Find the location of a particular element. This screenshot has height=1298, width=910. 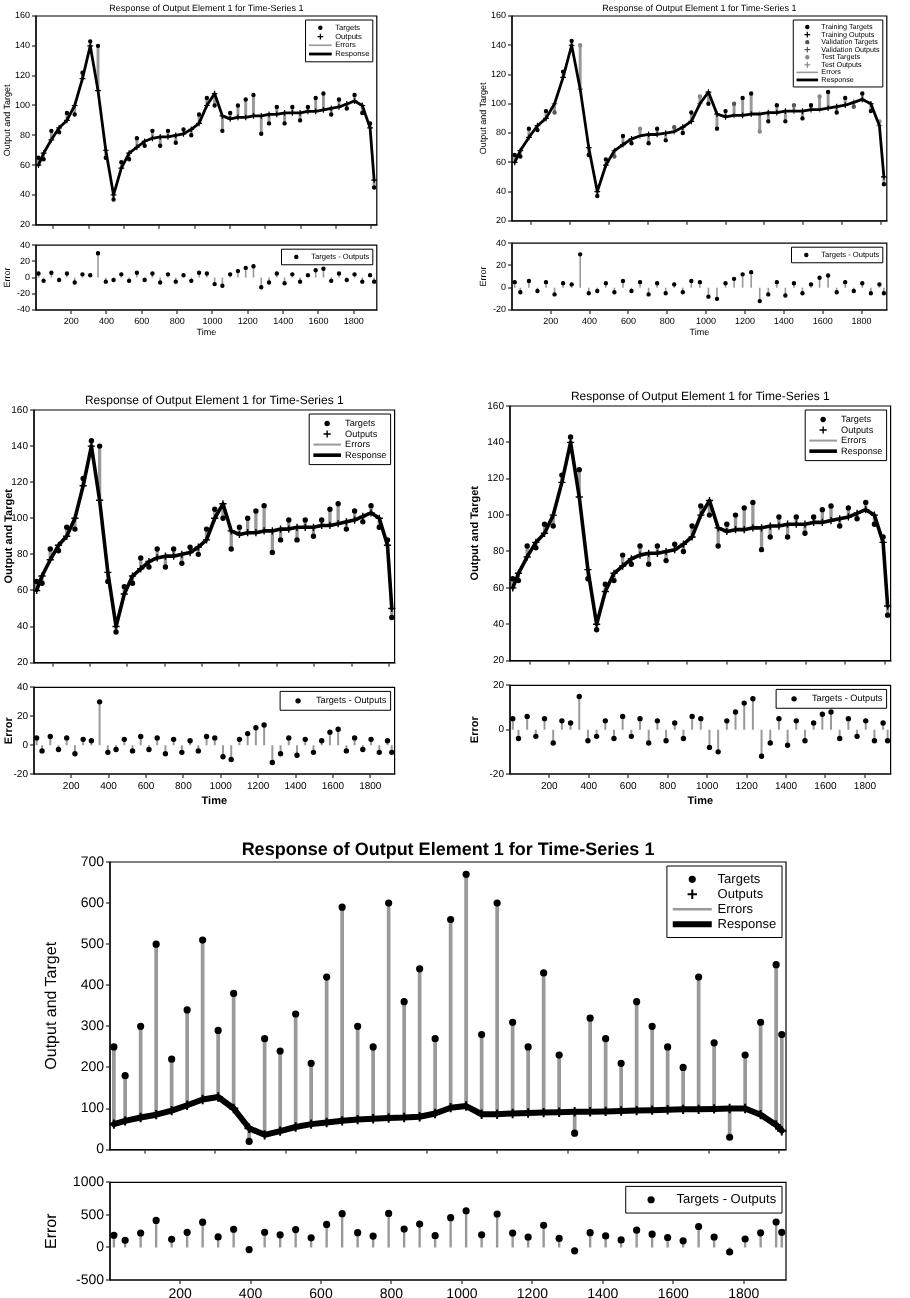

y-axis-title: Output and Target is located at coordinates (51, 1005).